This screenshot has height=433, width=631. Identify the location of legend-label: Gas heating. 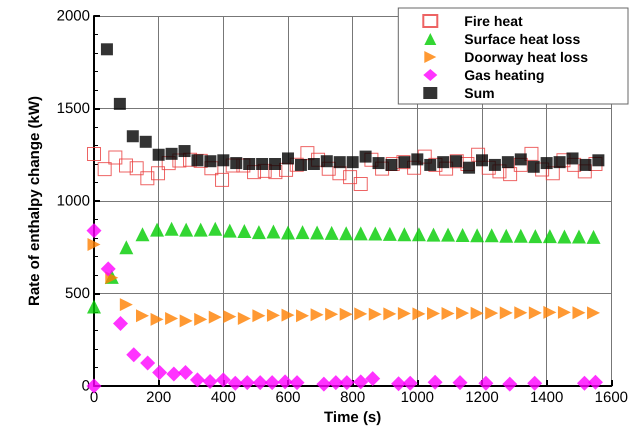
(504, 75).